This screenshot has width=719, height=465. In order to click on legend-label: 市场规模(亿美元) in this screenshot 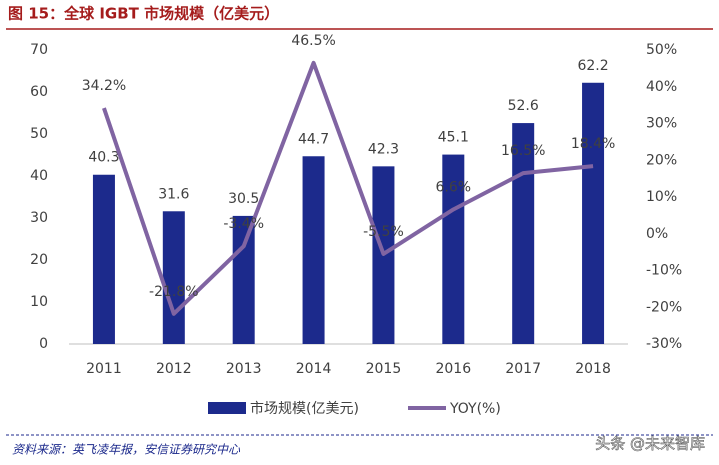, I will do `click(304, 408)`.